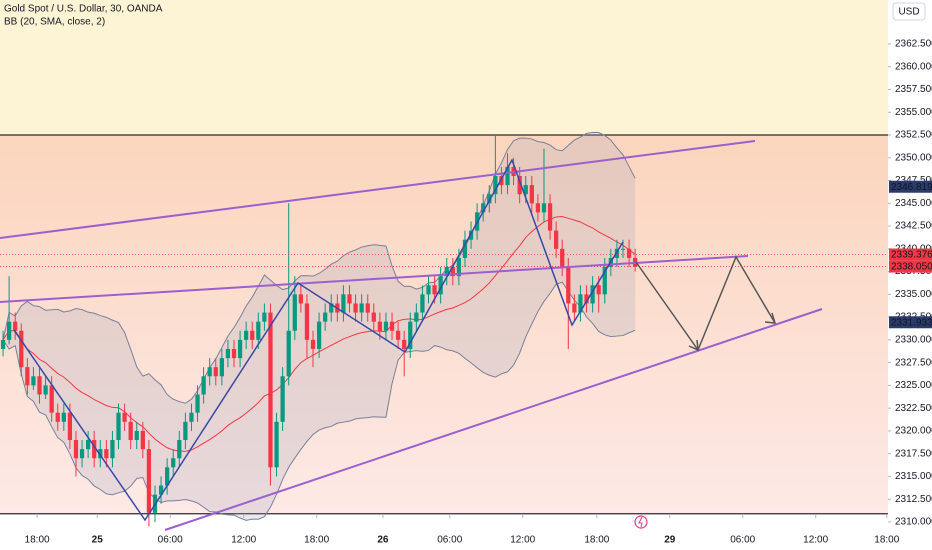  Describe the element at coordinates (98, 540) in the screenshot. I see `x-tick-label: 25` at that location.